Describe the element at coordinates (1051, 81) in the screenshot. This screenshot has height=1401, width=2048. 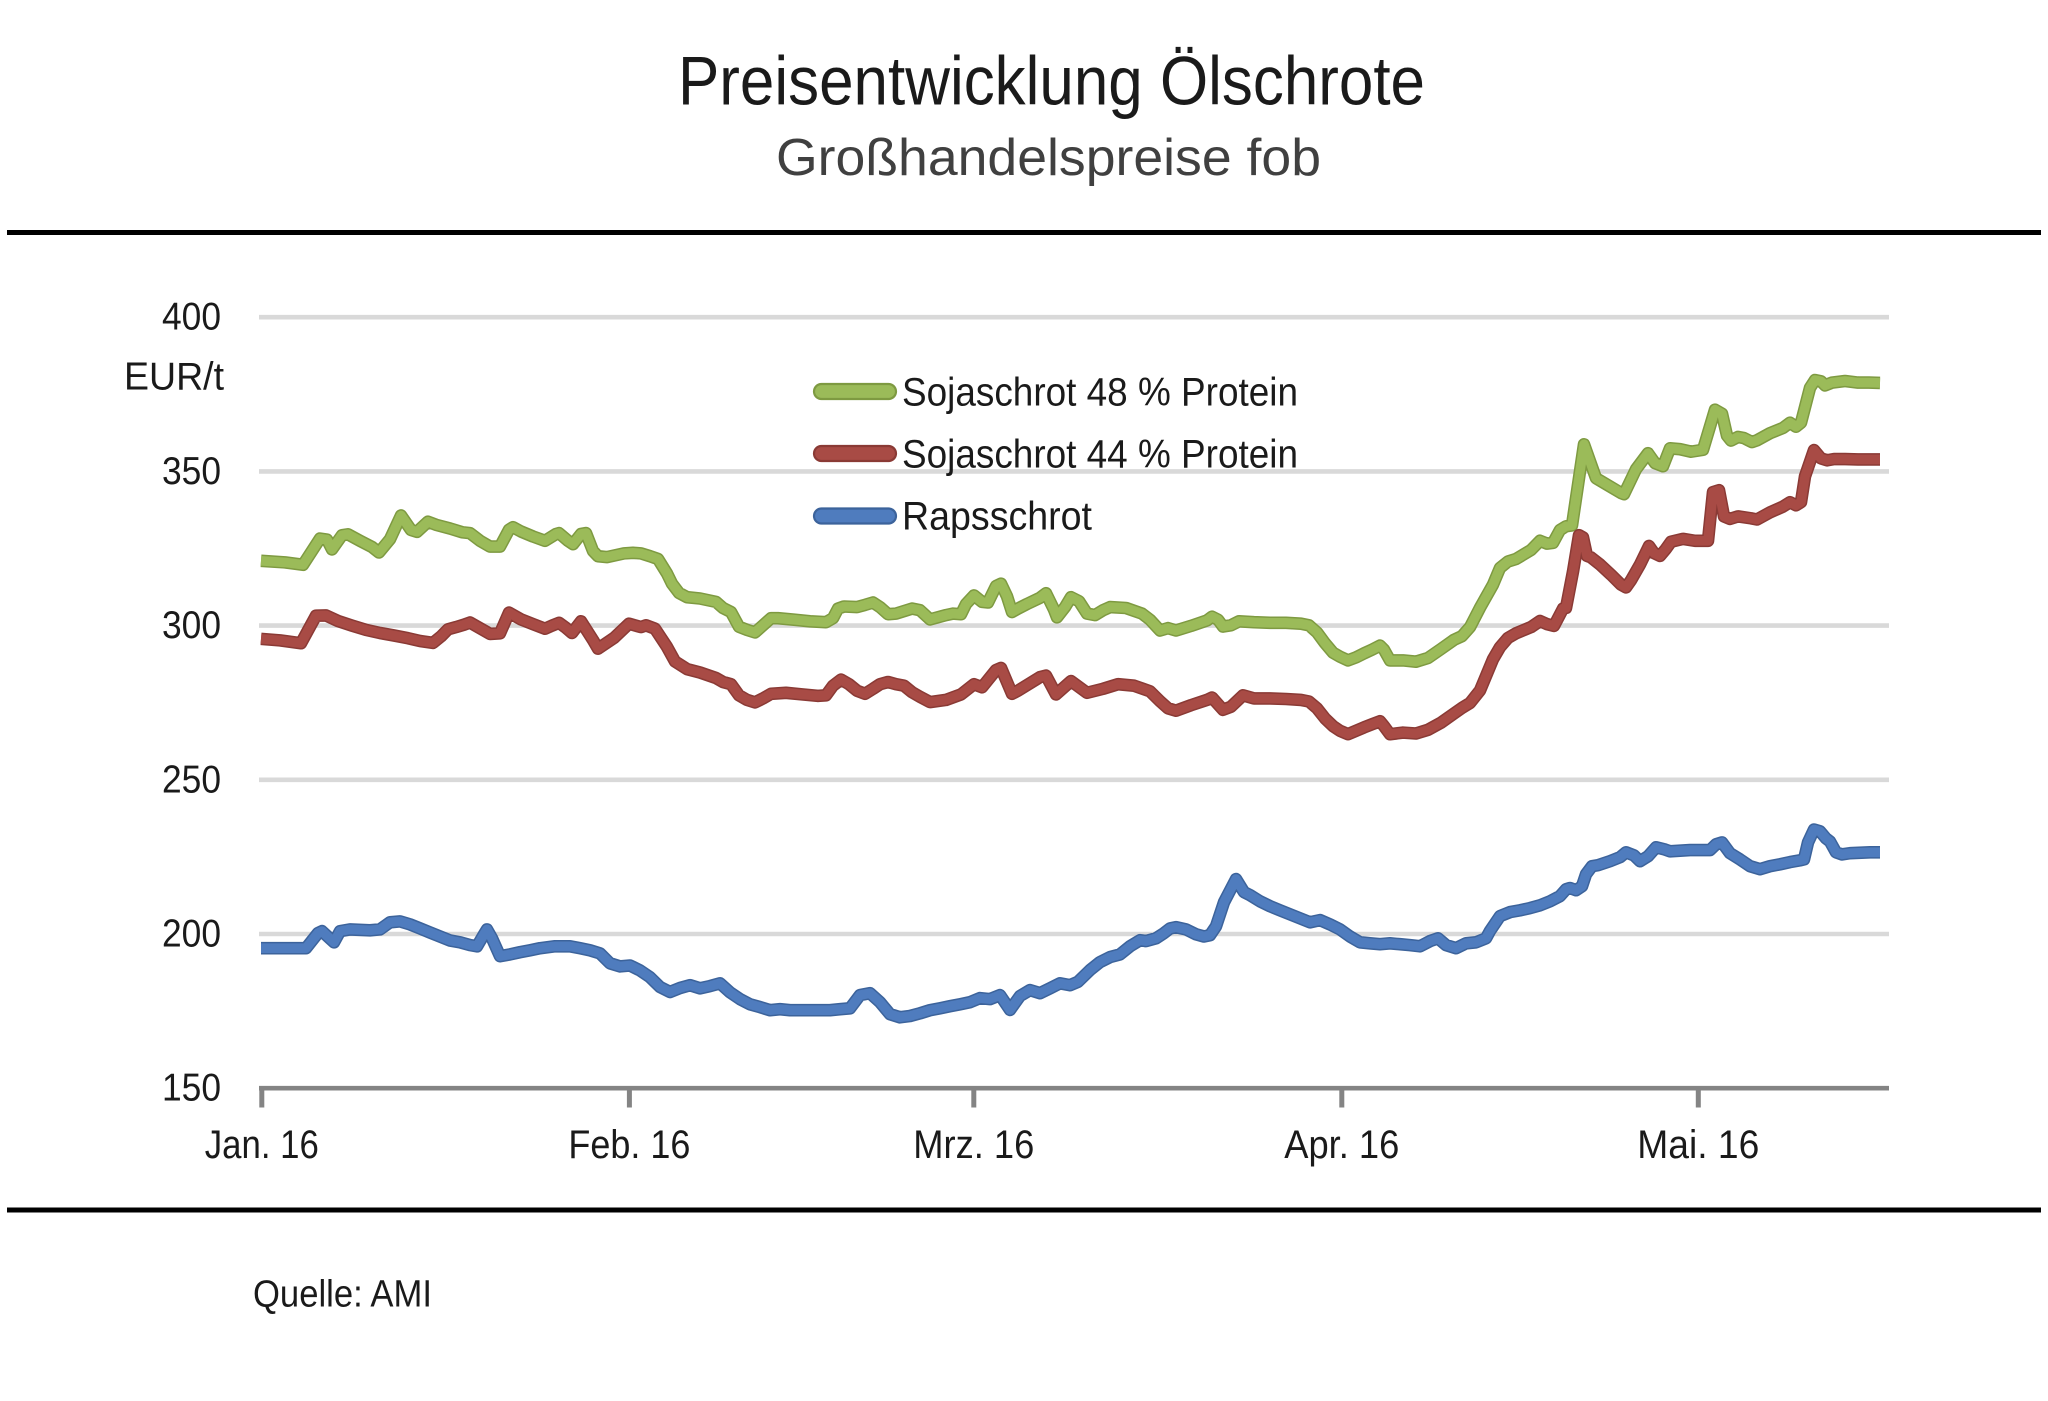
I see `svg-text: Preisentwicklung Ölschrote` at that location.